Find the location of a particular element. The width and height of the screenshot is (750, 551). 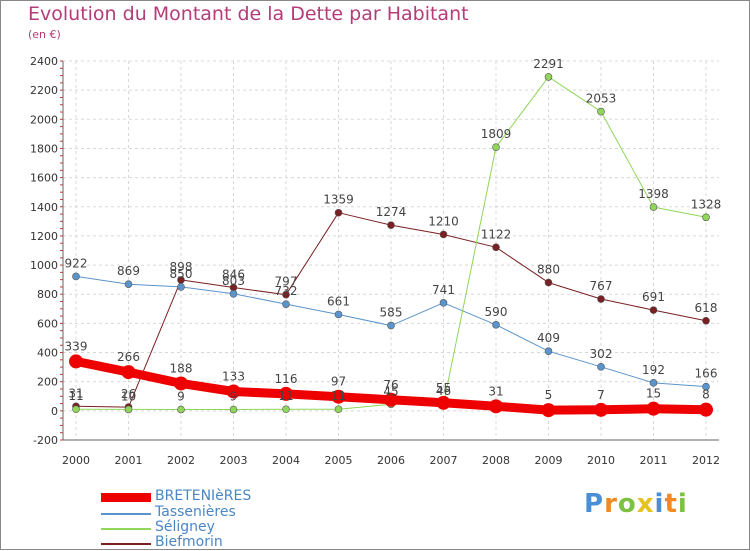

data-label-bretenieres: 97 is located at coordinates (338, 382).